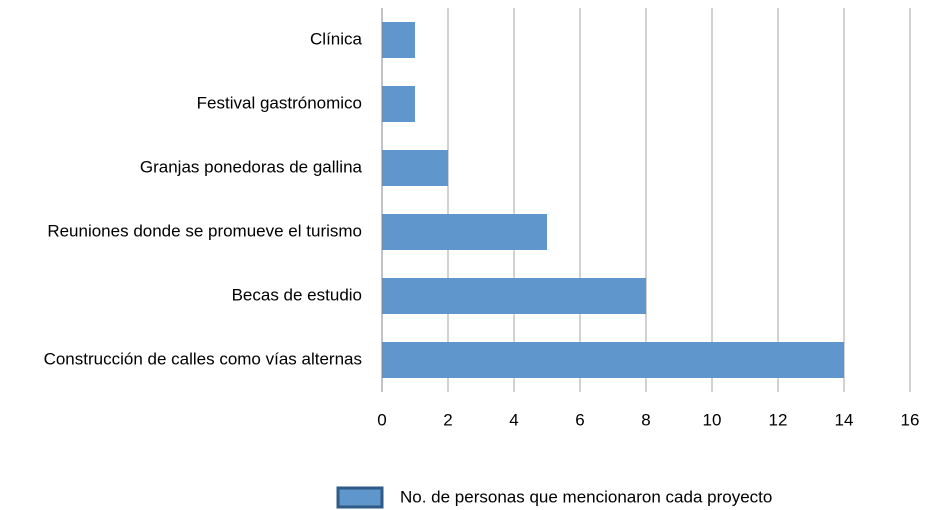 The height and width of the screenshot is (510, 925). I want to click on x-tick-label: 6, so click(579, 419).